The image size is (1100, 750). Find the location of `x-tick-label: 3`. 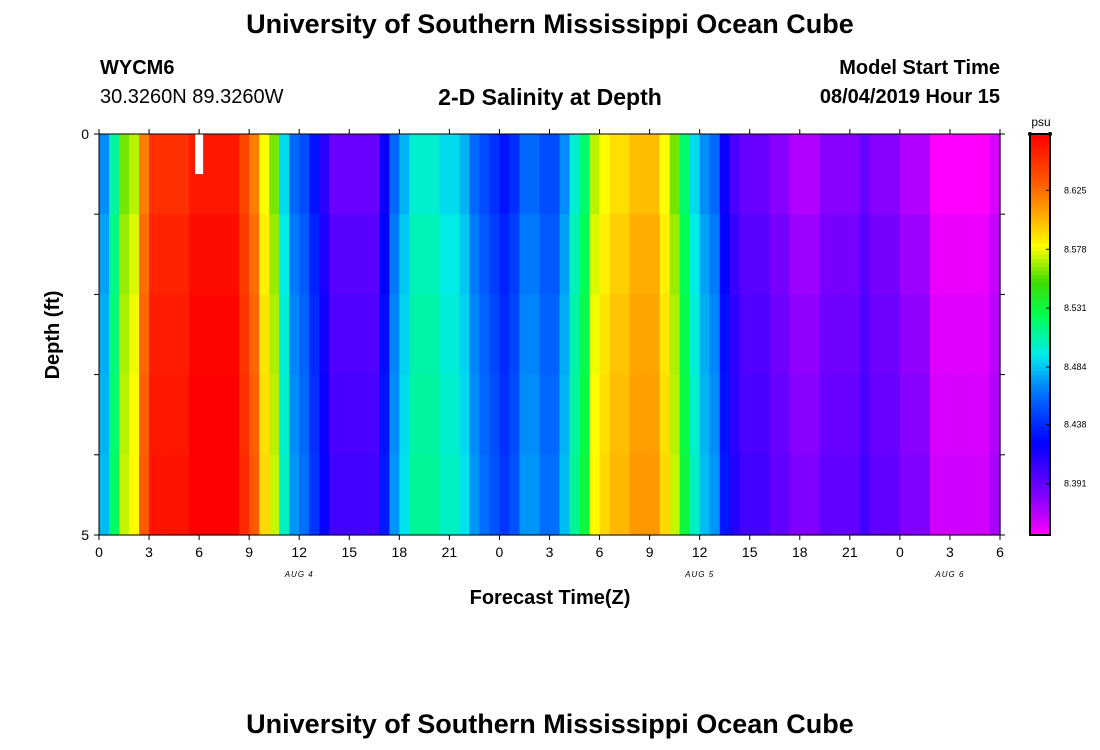

x-tick-label: 3 is located at coordinates (950, 552).